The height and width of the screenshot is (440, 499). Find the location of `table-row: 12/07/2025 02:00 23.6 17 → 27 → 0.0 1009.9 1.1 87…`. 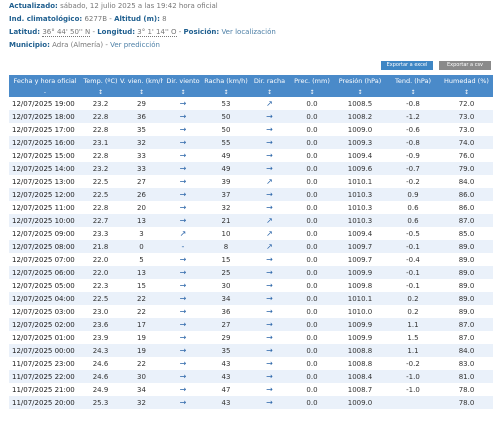

table-row: 12/07/2025 02:00 23.6 17 → 27 → 0.0 1009.9 1.1 87… is located at coordinates (251, 324).